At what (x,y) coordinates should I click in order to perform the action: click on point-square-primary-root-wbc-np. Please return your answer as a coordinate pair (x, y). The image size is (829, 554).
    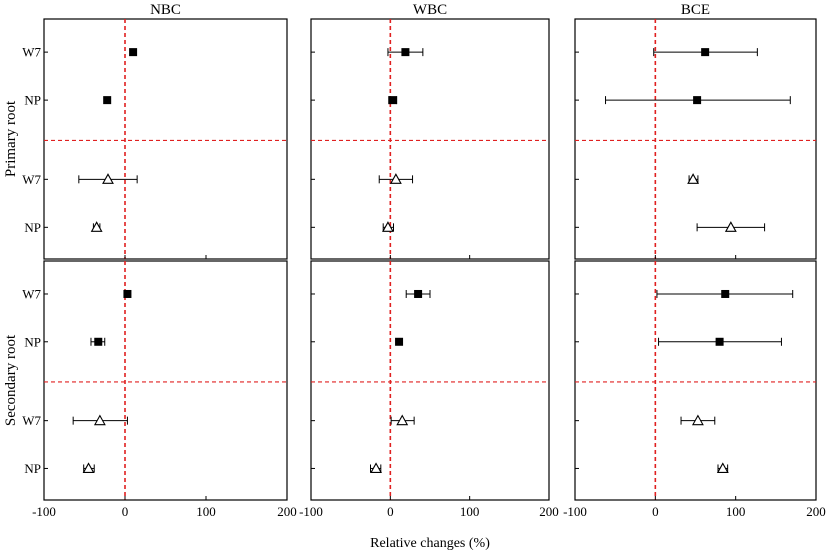
    Looking at the image, I should click on (392, 100).